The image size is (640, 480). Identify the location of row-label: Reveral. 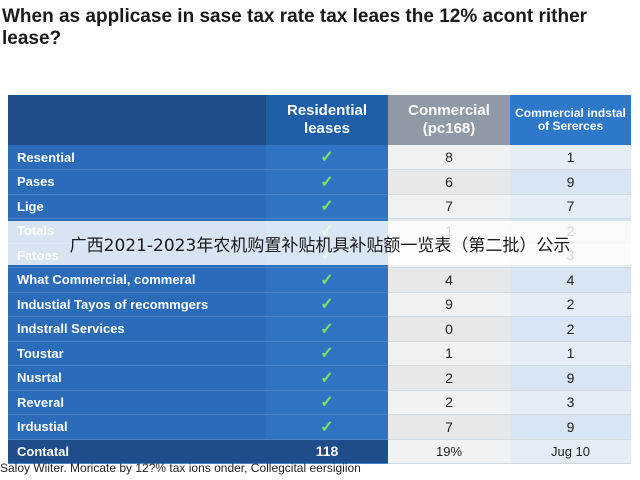
(137, 402).